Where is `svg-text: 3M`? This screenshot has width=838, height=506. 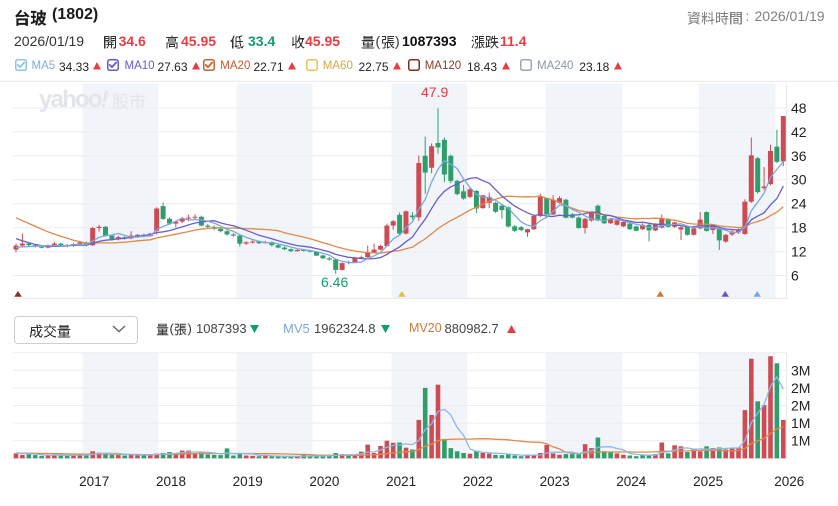 svg-text: 3M is located at coordinates (800, 370).